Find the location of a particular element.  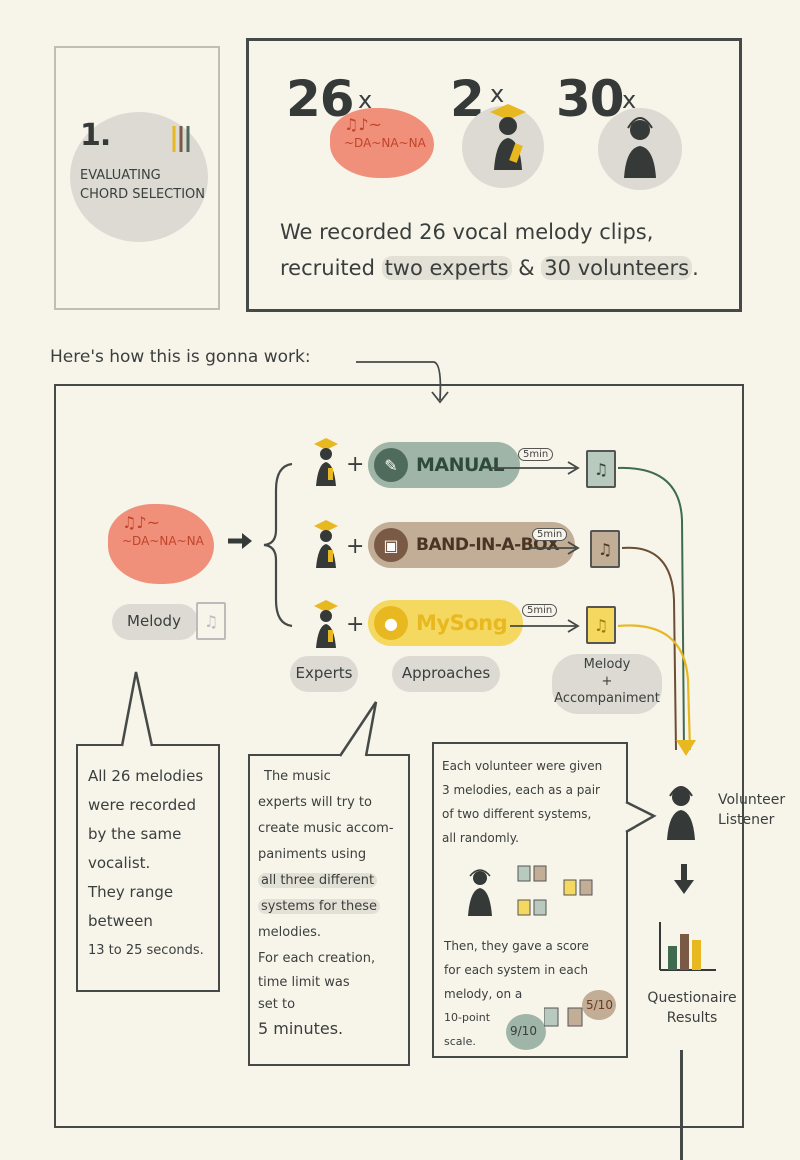

output-lines is located at coordinates (659, 612).